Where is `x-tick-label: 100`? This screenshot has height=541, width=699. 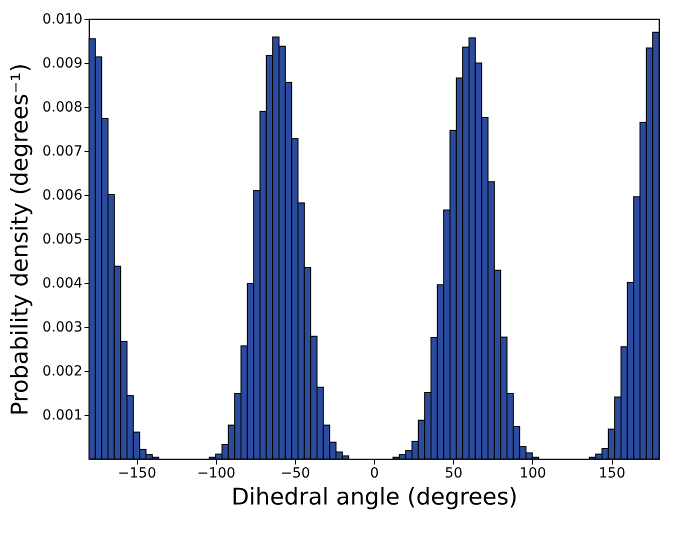
x-tick-label: 100 is located at coordinates (532, 474).